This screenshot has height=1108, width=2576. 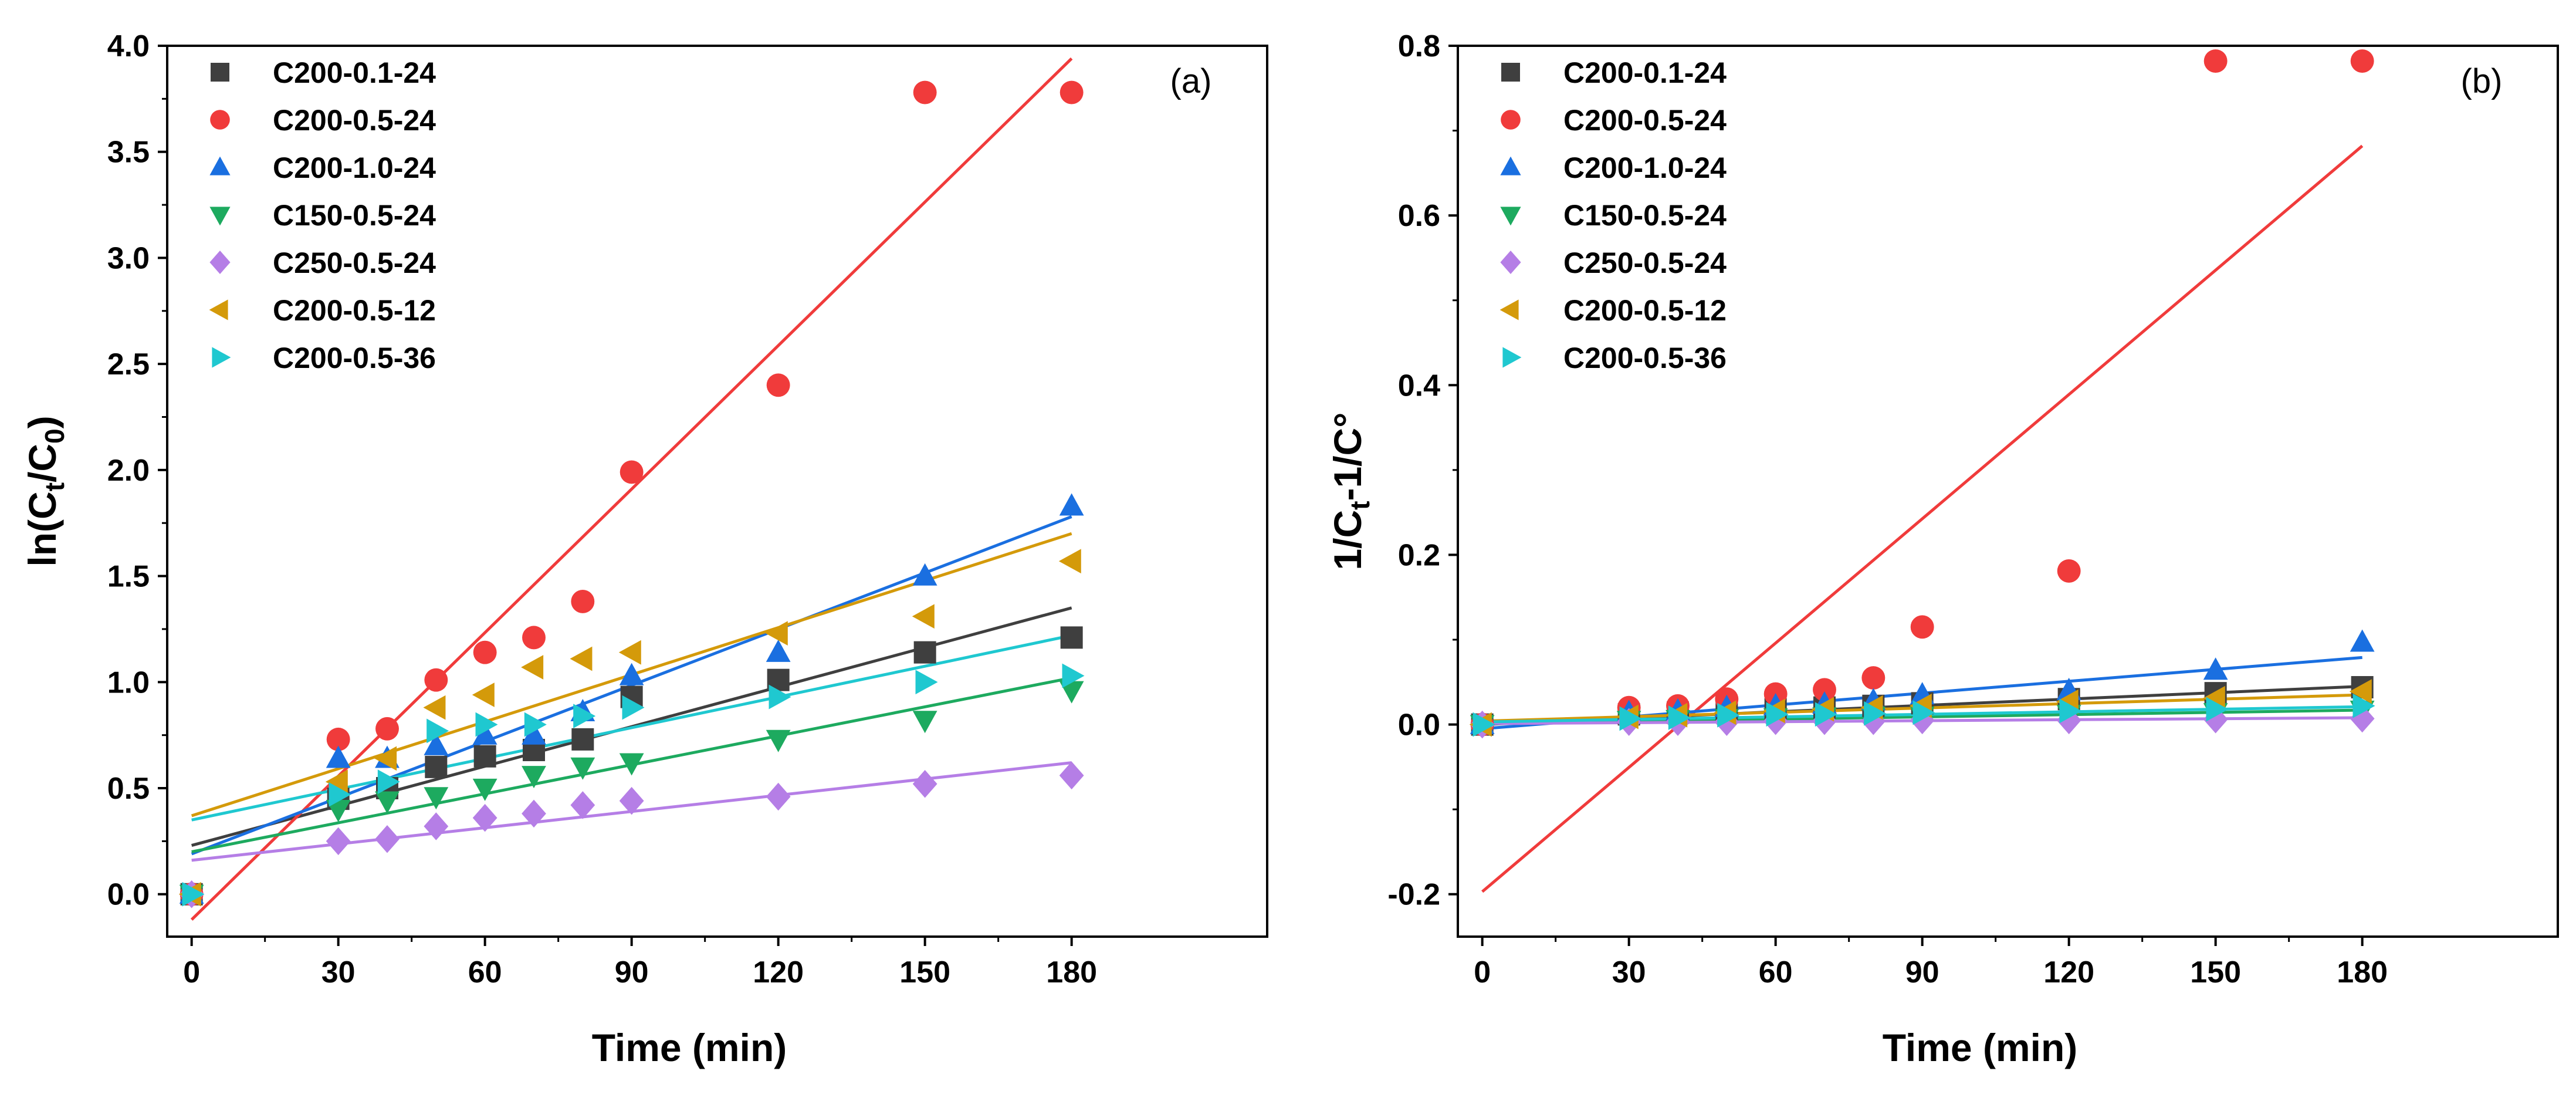 What do you see at coordinates (45, 491) in the screenshot?
I see `y-axis-title-a: ln(Ct/C0)` at bounding box center [45, 491].